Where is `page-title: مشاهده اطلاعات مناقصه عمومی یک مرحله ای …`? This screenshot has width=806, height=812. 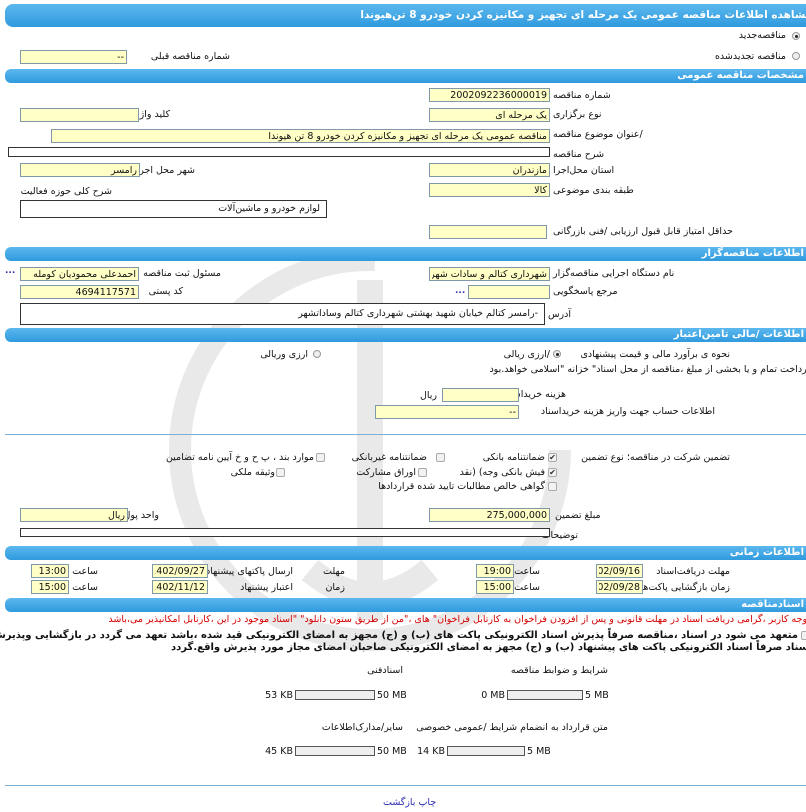 page-title: مشاهده اطلاعات مناقصه عمومی یک مرحله ای … is located at coordinates (405, 15).